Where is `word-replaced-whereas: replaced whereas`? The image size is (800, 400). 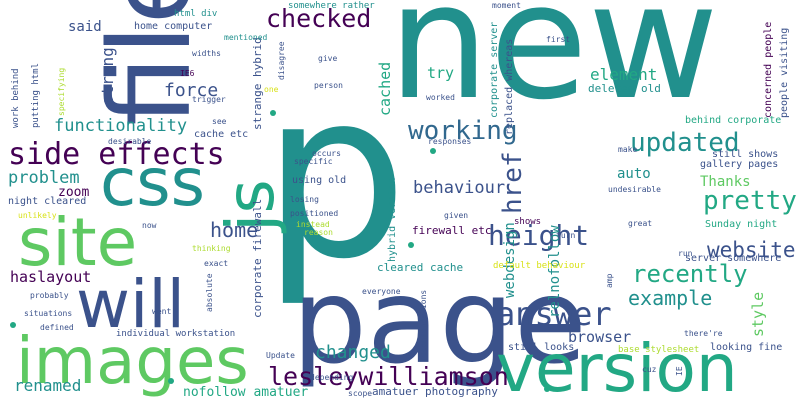 word-replaced-whereas: replaced whereas is located at coordinates (509, 86).